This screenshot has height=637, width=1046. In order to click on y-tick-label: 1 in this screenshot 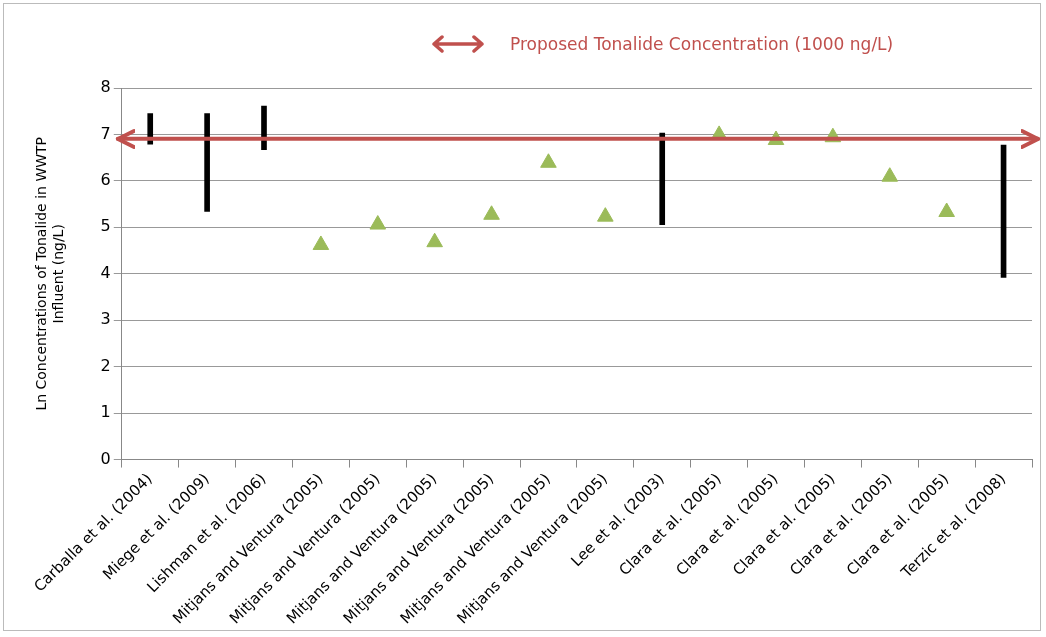, I will do `click(105, 412)`.